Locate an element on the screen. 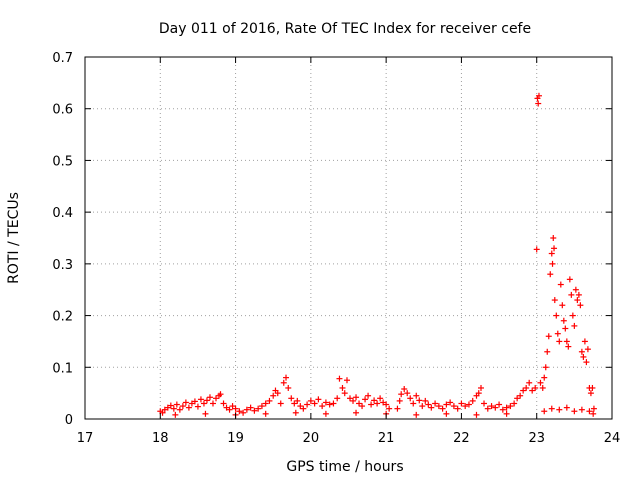 This screenshot has height=480, width=640. x-tick-label: 17 is located at coordinates (85, 438).